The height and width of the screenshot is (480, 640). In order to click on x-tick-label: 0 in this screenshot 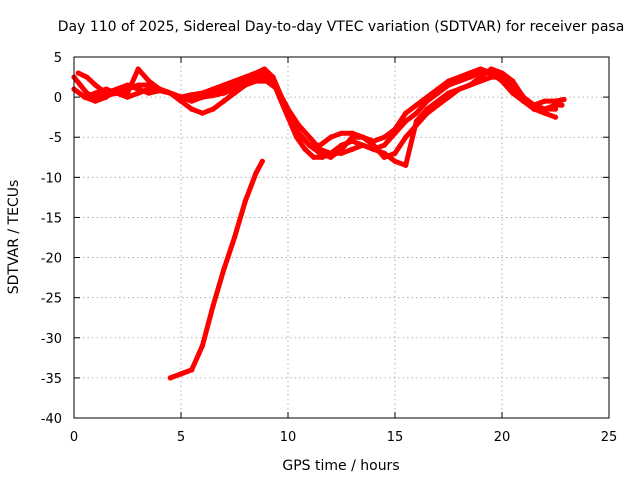, I will do `click(74, 437)`.